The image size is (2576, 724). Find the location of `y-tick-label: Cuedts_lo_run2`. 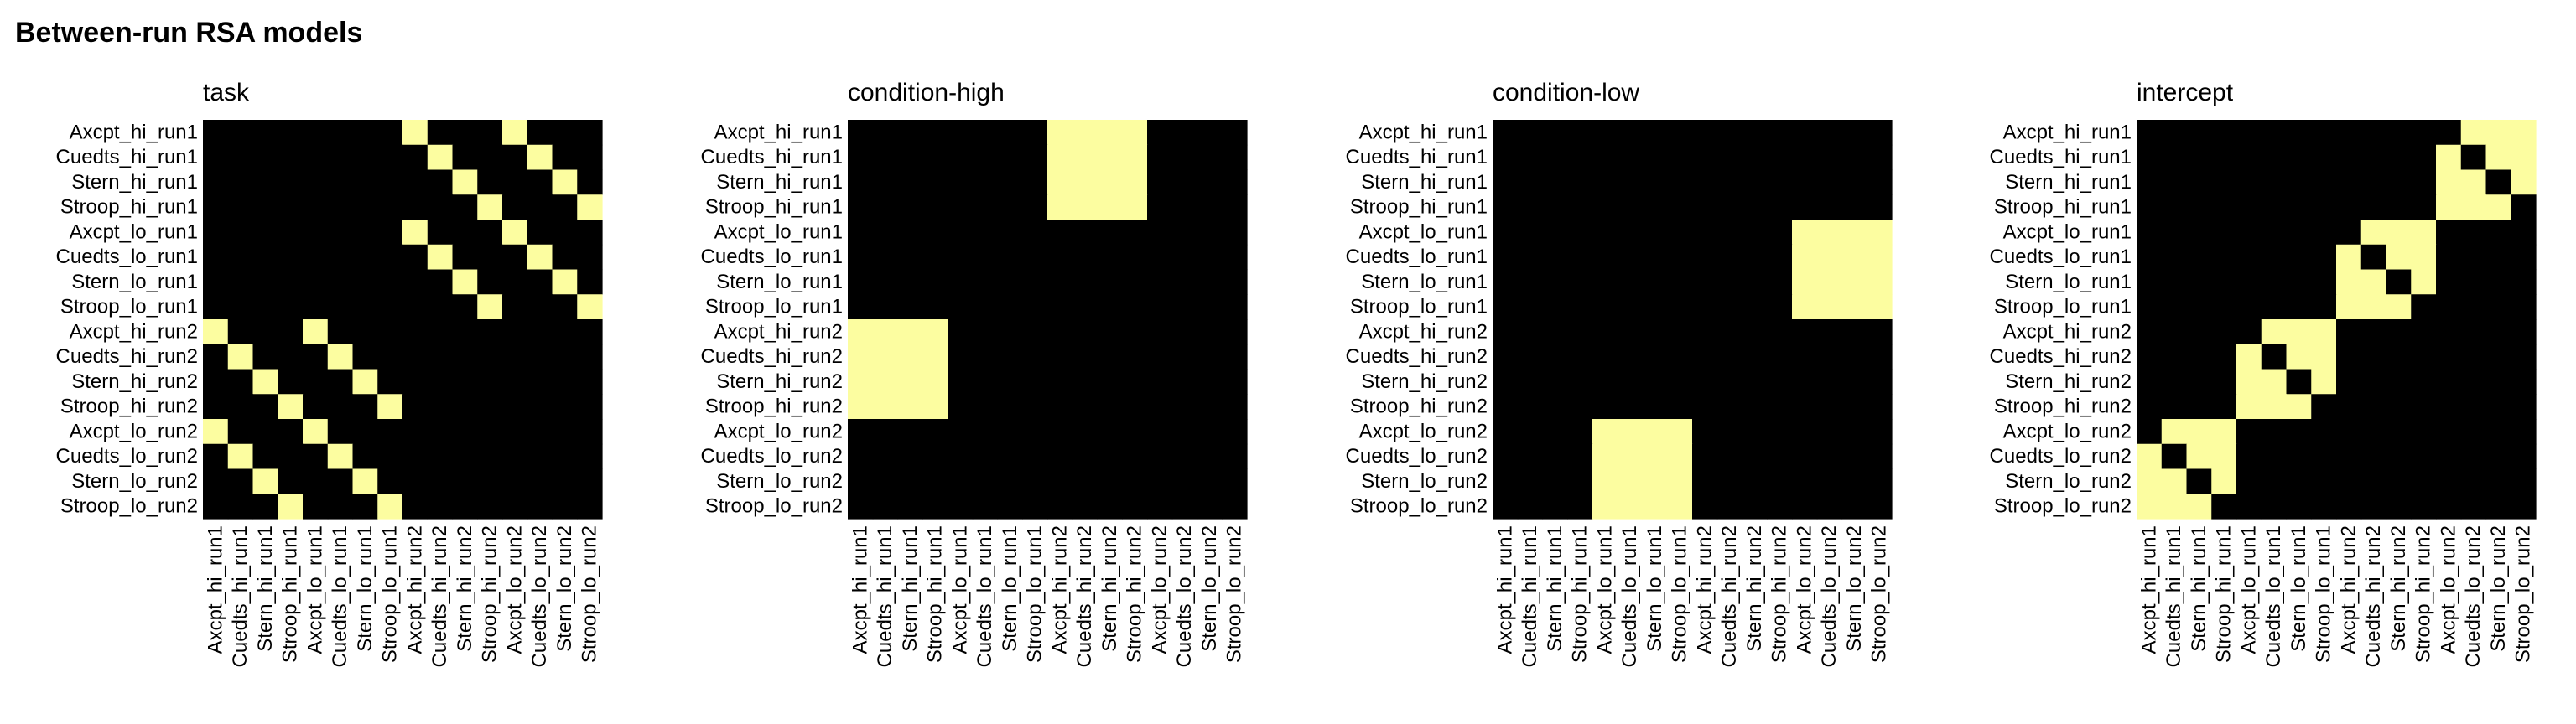

y-tick-label: Cuedts_lo_run2 is located at coordinates (1417, 457).